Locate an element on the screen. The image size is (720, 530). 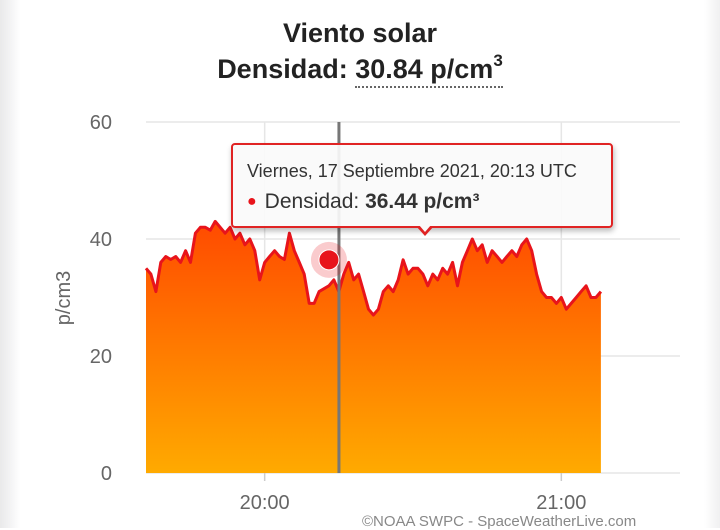
chart-subtitle: Densidad: 30.84 p/cm3 is located at coordinates (360, 69).